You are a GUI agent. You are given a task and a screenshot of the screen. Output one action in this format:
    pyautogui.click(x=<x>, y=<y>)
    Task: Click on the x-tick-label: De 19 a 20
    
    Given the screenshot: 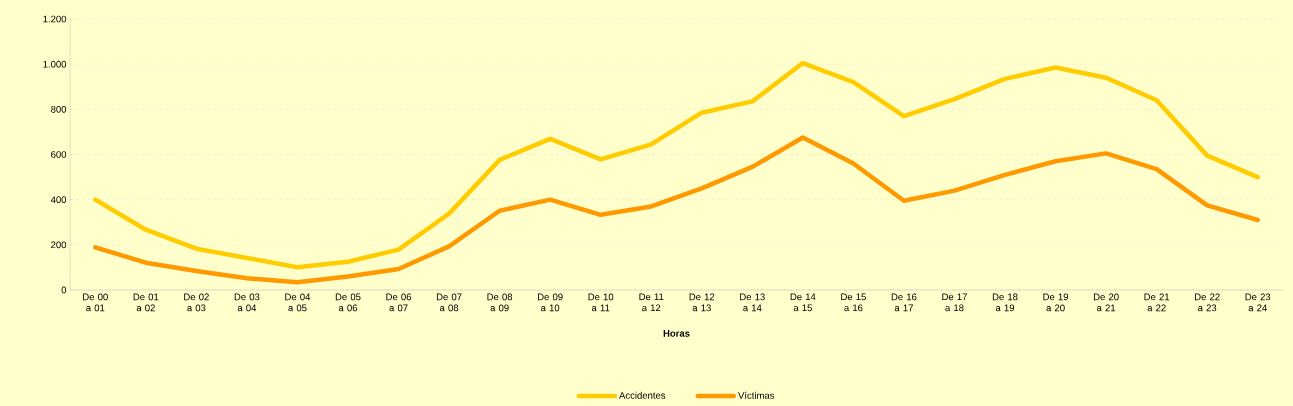 What is the action you would take?
    pyautogui.click(x=1056, y=302)
    